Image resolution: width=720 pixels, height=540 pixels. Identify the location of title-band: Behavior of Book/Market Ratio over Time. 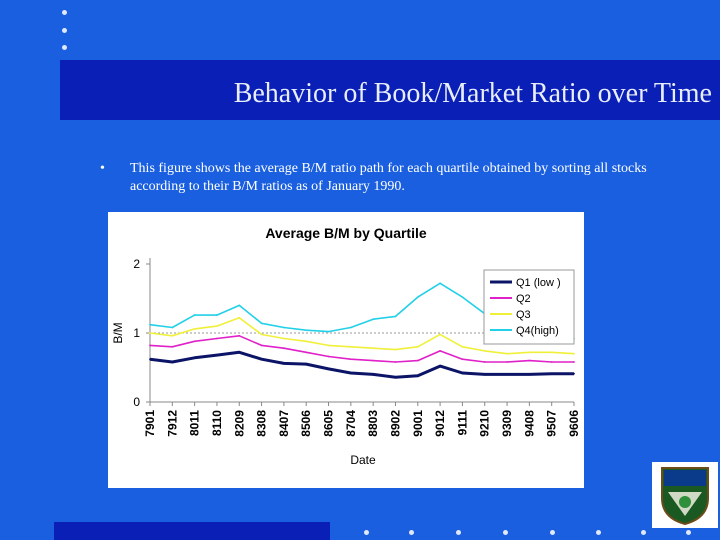
(390, 90).